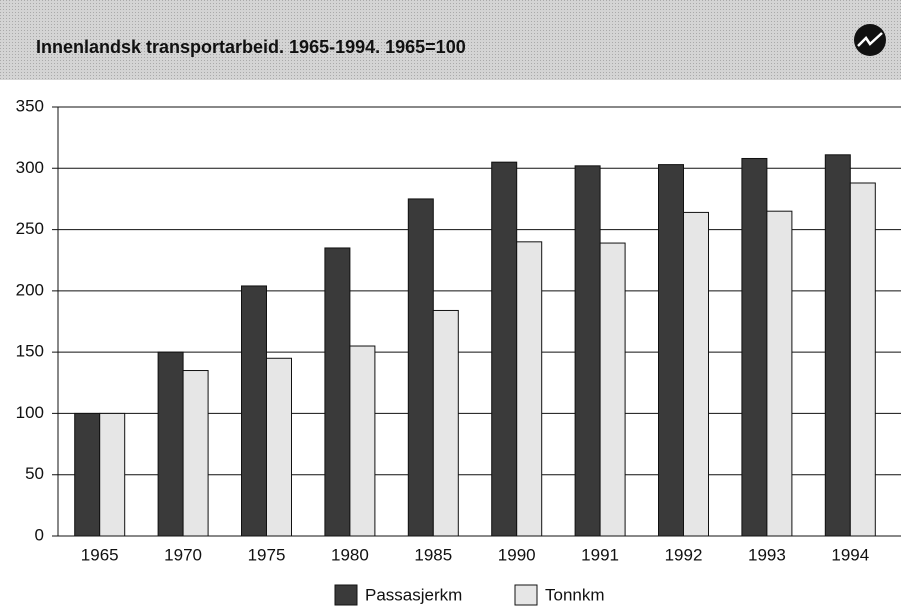 This screenshot has height=611, width=901. What do you see at coordinates (30, 228) in the screenshot?
I see `y-tick-label: 250` at bounding box center [30, 228].